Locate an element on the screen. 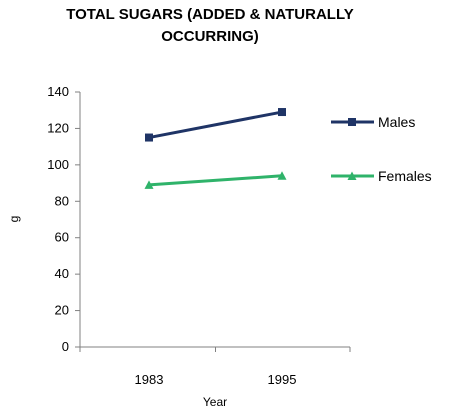 This screenshot has height=411, width=450. series-line-females is located at coordinates (215, 180).